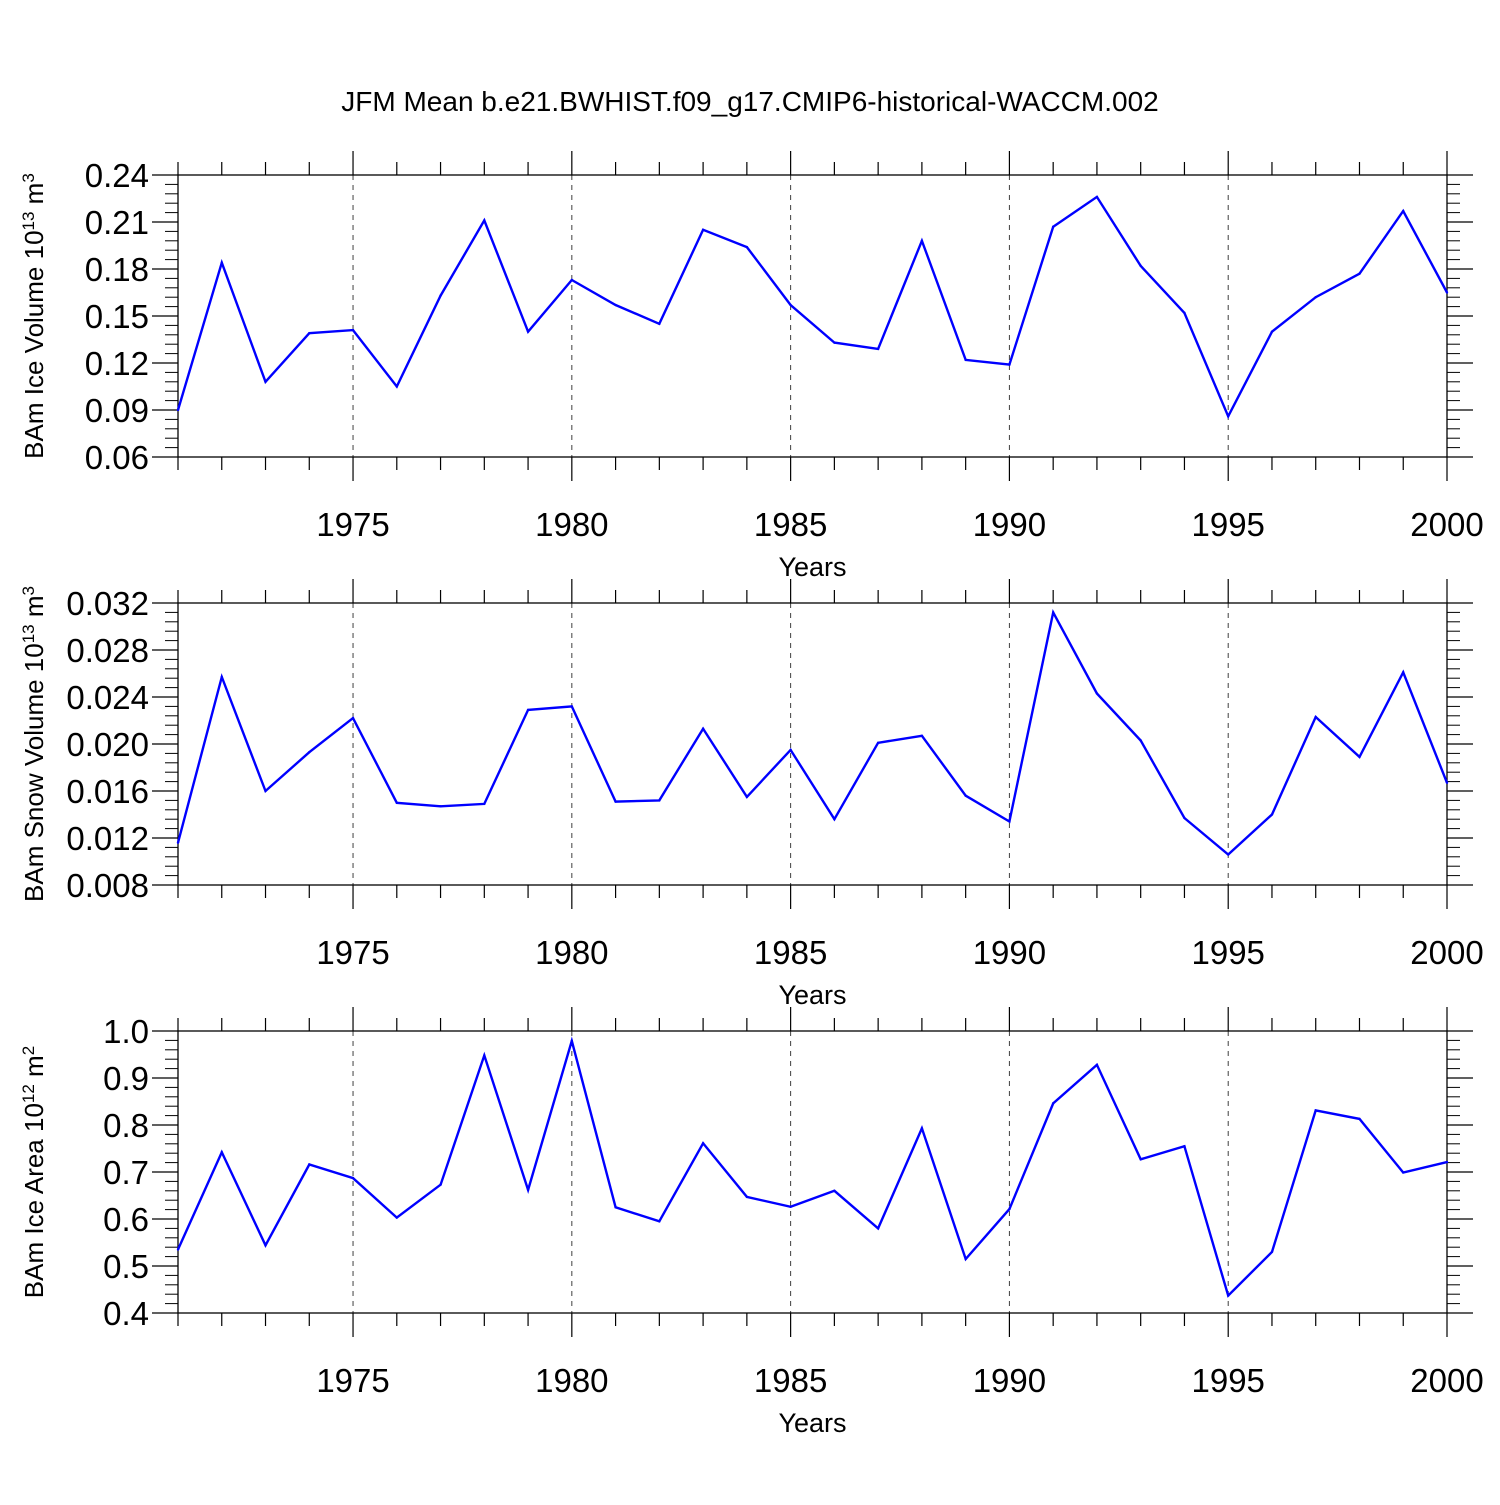  Describe the element at coordinates (117, 363) in the screenshot. I see `y-tick-label: 0.12` at that location.